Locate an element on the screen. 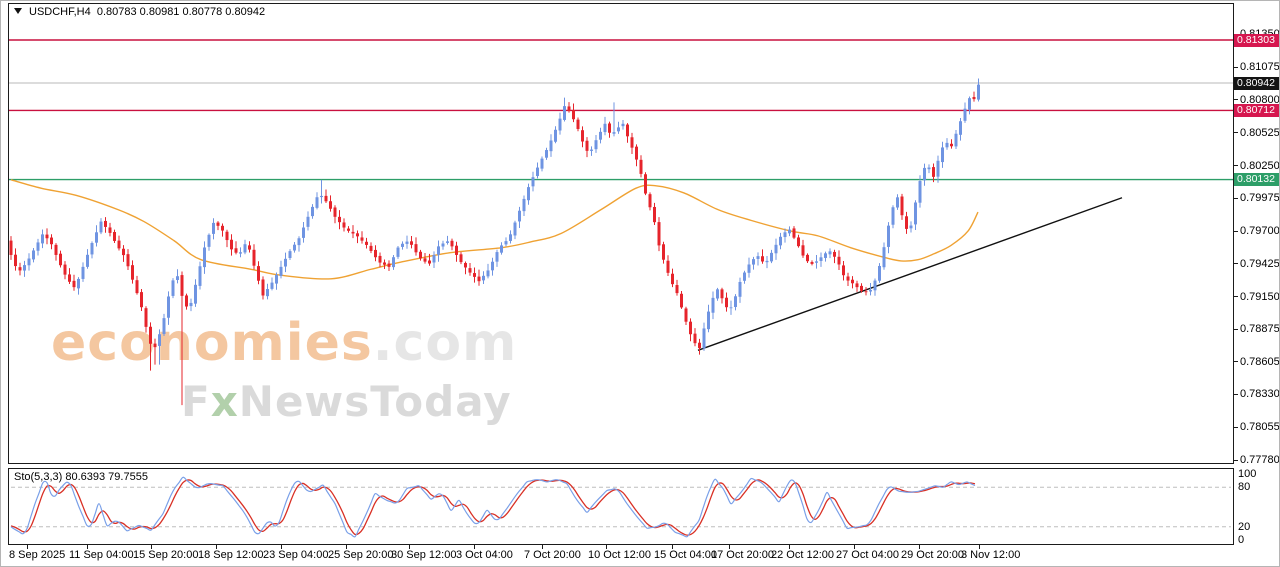  stochastic-label: Sto(5,3,3) 80.6393 79.7555 is located at coordinates (81, 477).